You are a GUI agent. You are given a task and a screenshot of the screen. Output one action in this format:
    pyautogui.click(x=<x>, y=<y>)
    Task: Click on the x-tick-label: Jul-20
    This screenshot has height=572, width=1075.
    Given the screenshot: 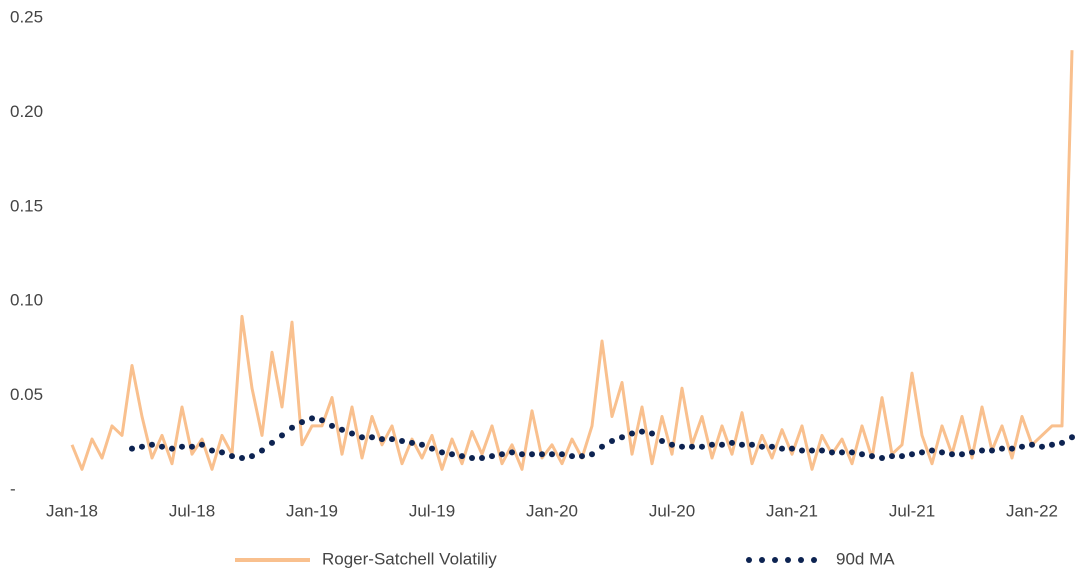 What is the action you would take?
    pyautogui.click(x=672, y=510)
    